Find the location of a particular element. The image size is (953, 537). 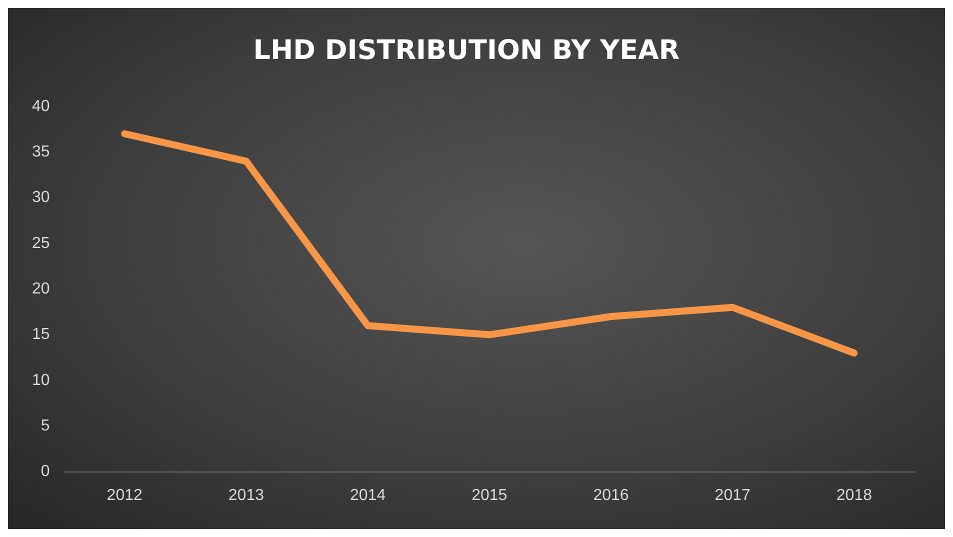

y-tick-label: 10 is located at coordinates (41, 380).